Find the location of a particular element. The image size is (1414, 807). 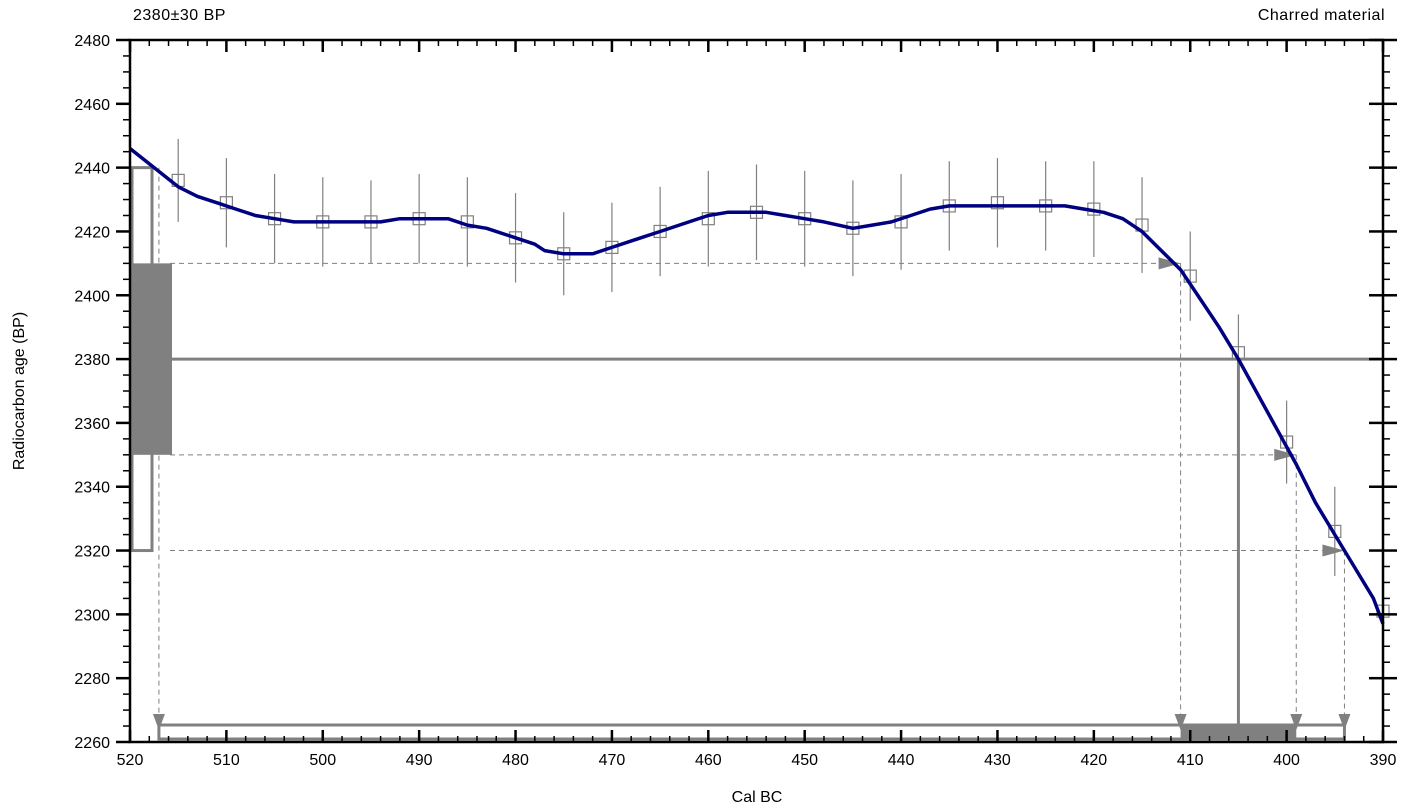

y-tick-label: 2380 is located at coordinates (92, 360).